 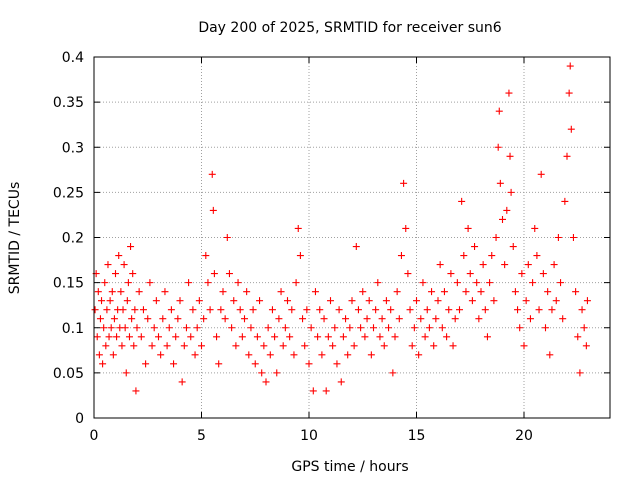 What do you see at coordinates (94, 436) in the screenshot?
I see `x-tick-label: 0` at bounding box center [94, 436].